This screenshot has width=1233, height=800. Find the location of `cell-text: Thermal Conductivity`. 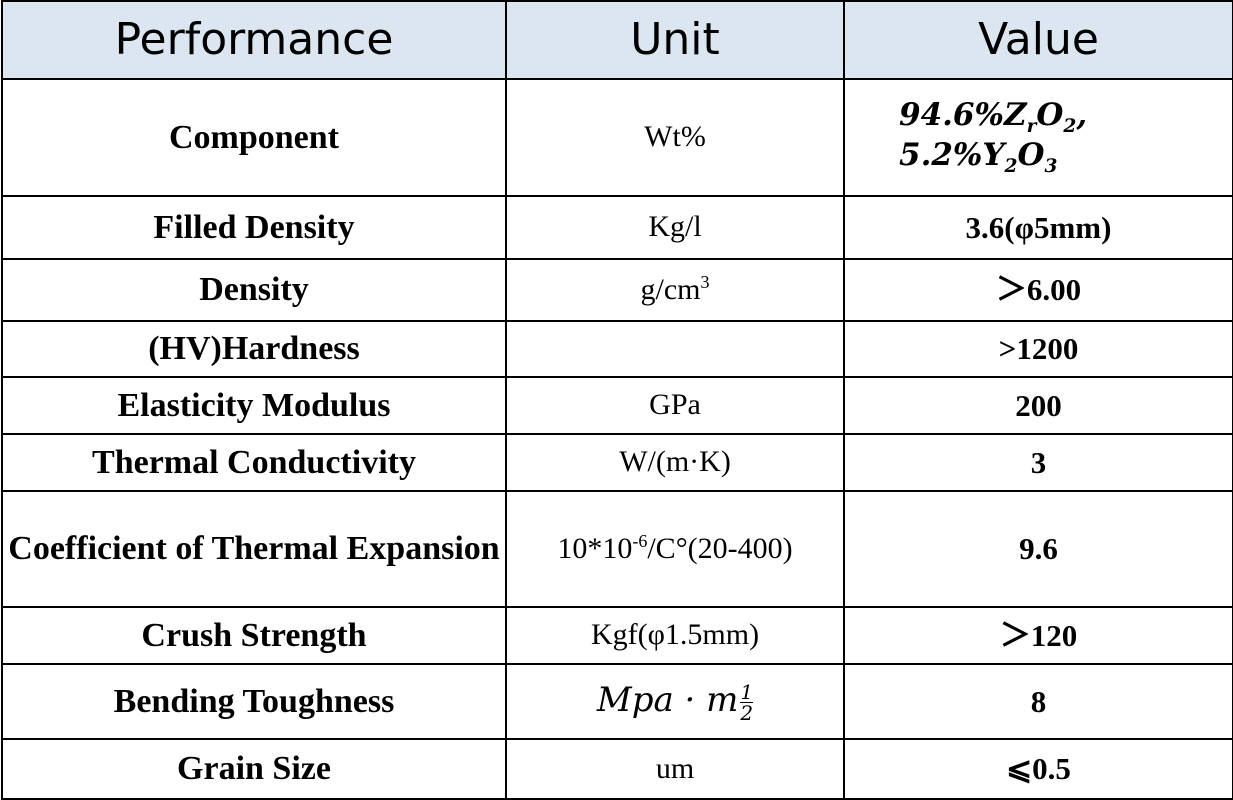

cell-text: Thermal Conductivity is located at coordinates (254, 462).